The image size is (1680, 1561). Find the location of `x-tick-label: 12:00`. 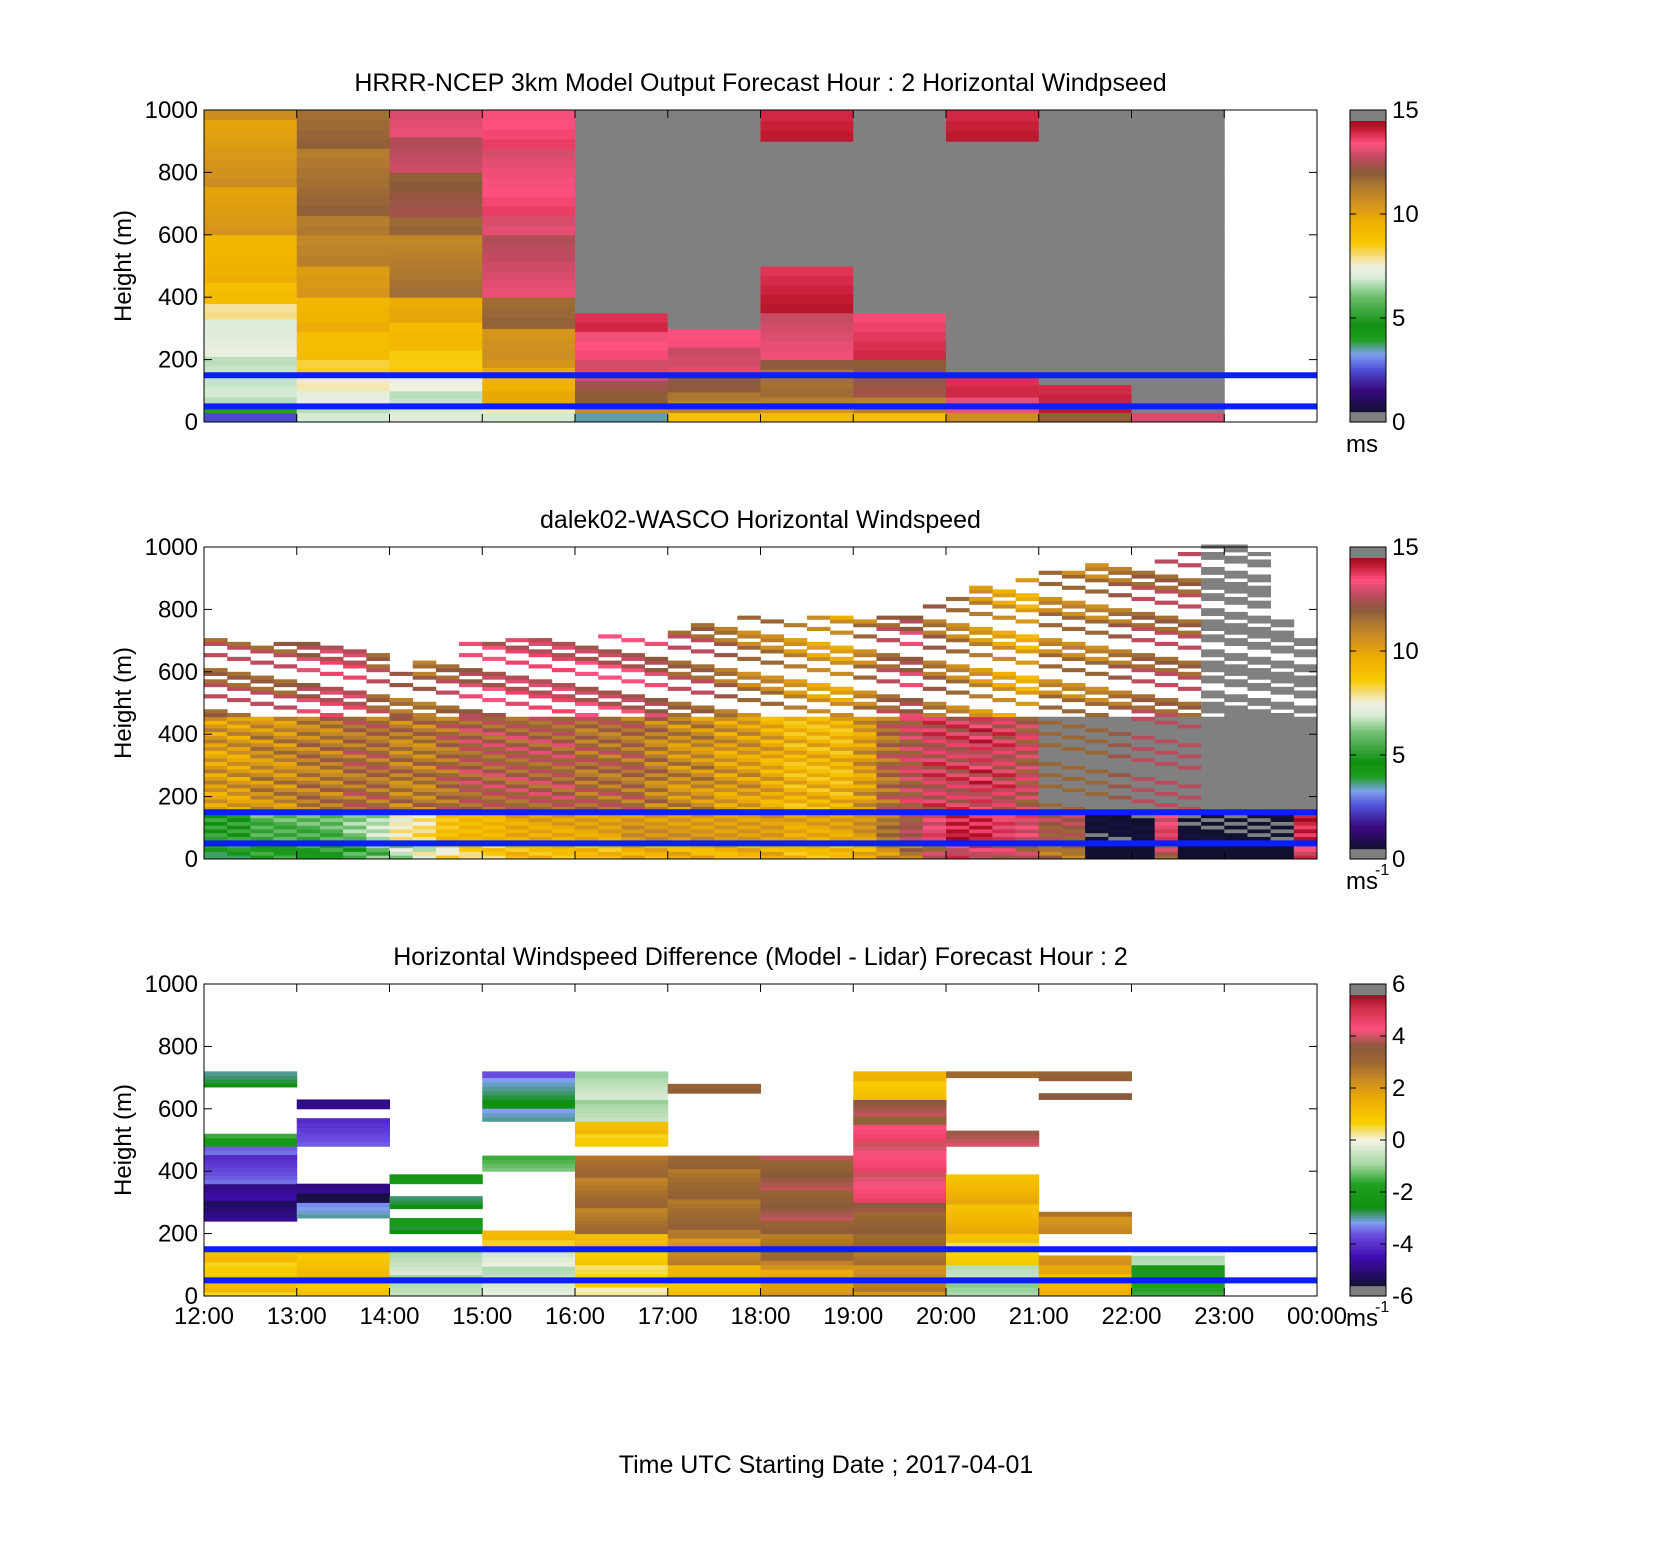

x-tick-label: 12:00 is located at coordinates (204, 1316).